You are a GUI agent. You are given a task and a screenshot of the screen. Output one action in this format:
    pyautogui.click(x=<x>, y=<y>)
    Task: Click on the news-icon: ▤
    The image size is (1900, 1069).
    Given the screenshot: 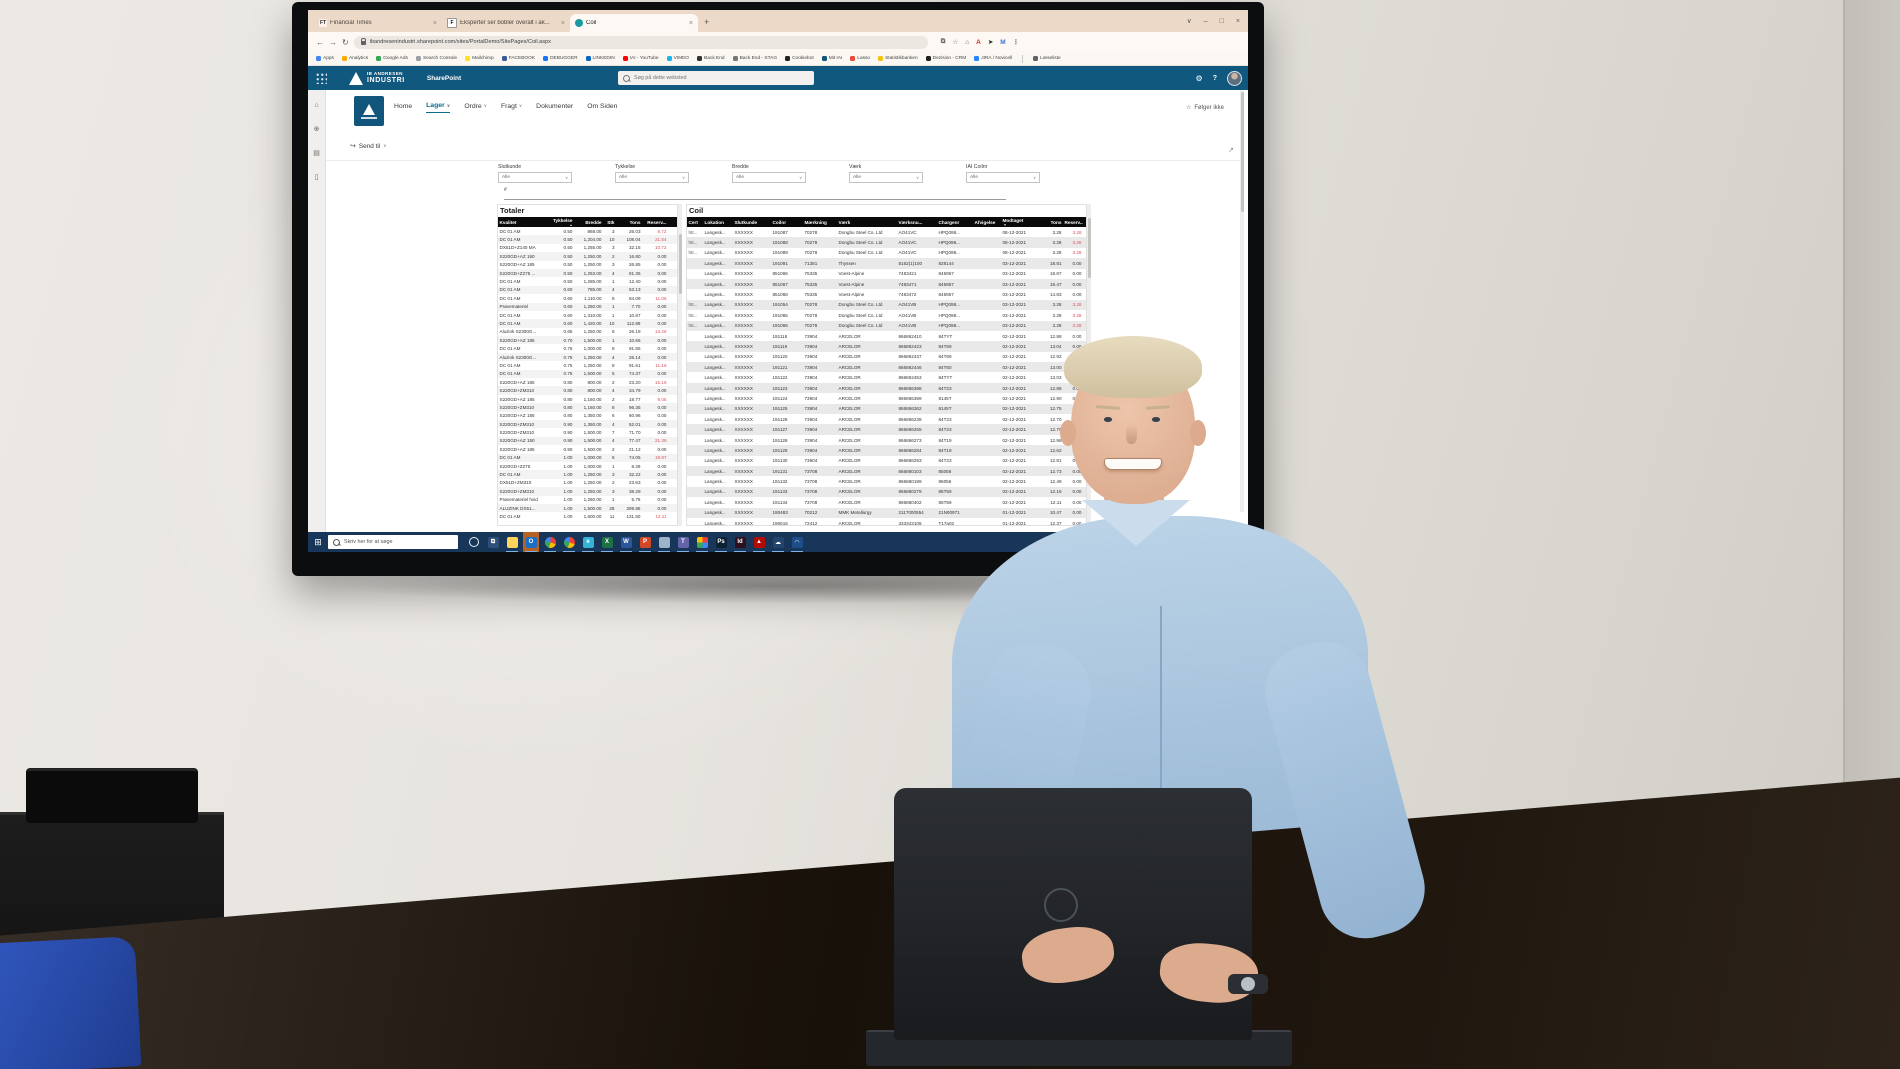 What is the action you would take?
    pyautogui.click(x=316, y=153)
    